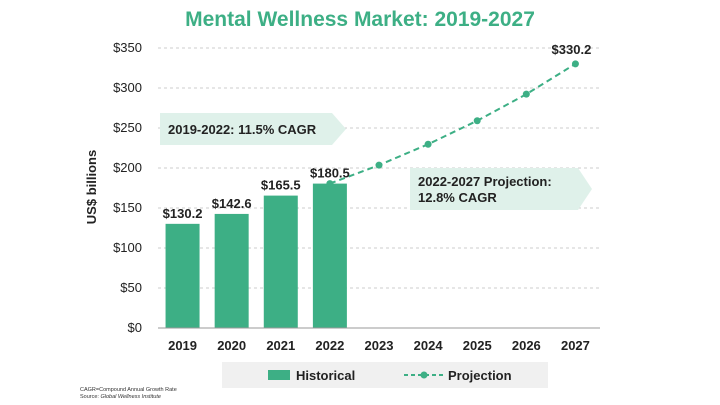 The image size is (720, 405). Describe the element at coordinates (131, 287) in the screenshot. I see `y-tick-label: $50` at that location.